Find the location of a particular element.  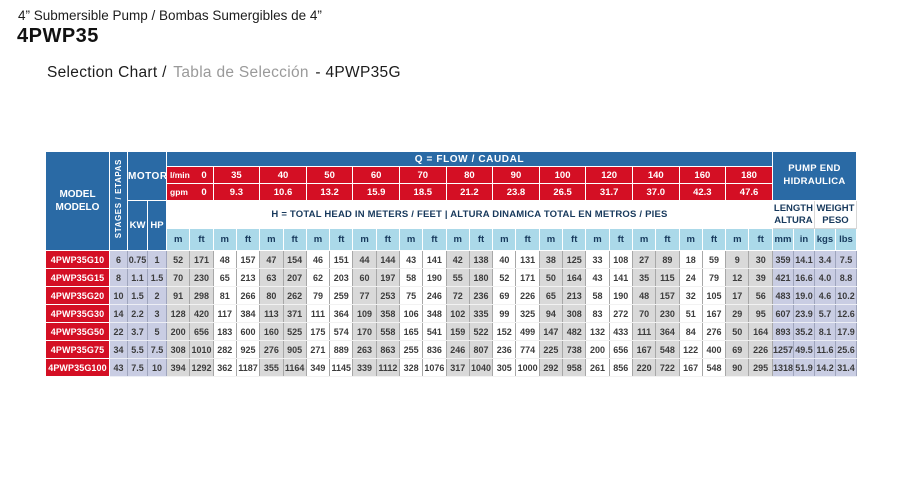

head-ft-cell: 253 is located at coordinates (388, 295).